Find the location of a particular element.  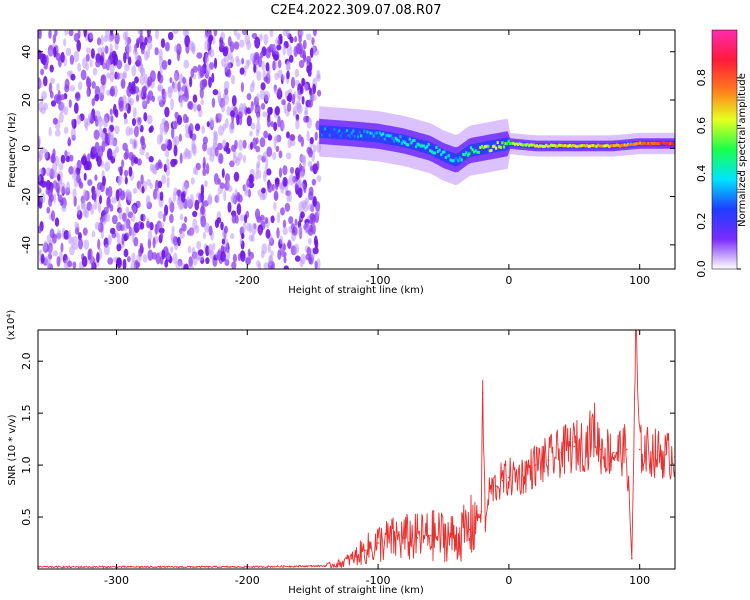

spectrogram-x-label: Height of straight line (km) is located at coordinates (356, 290).